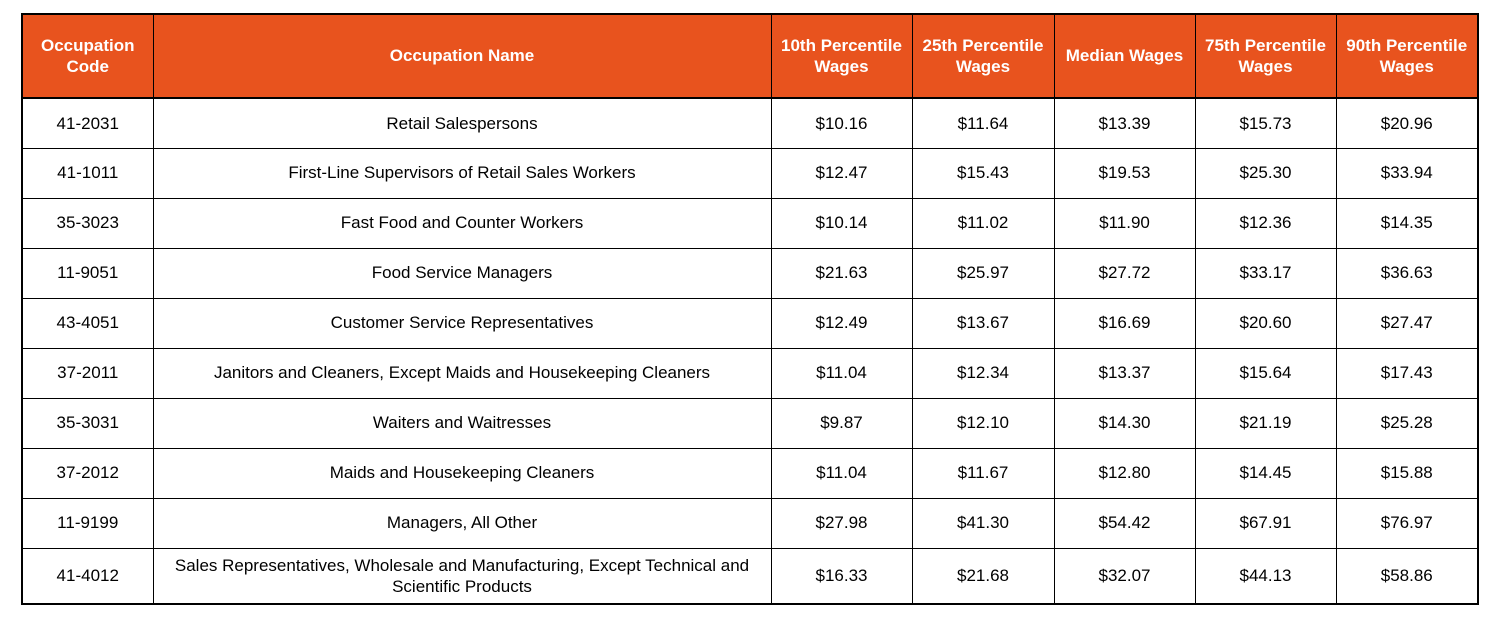 This screenshot has height=624, width=1498. Describe the element at coordinates (1407, 273) in the screenshot. I see `wage-cell: $36.63` at that location.